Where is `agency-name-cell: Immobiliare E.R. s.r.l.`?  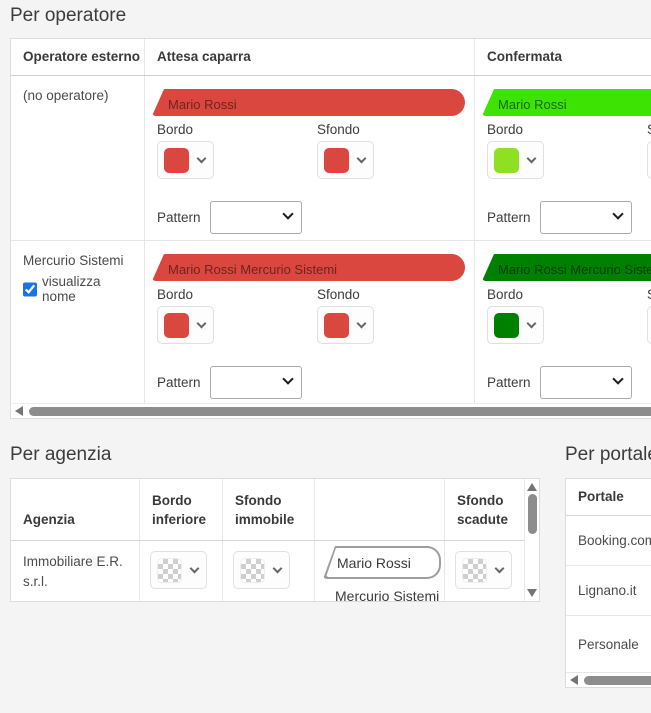
agency-name-cell: Immobiliare E.R. s.r.l. is located at coordinates (73, 572).